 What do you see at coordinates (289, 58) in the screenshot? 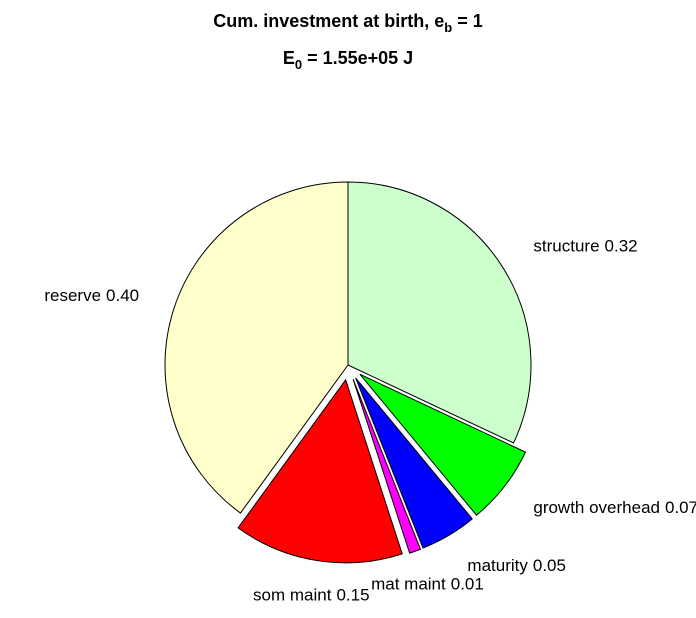
I see `title-text: E` at bounding box center [289, 58].